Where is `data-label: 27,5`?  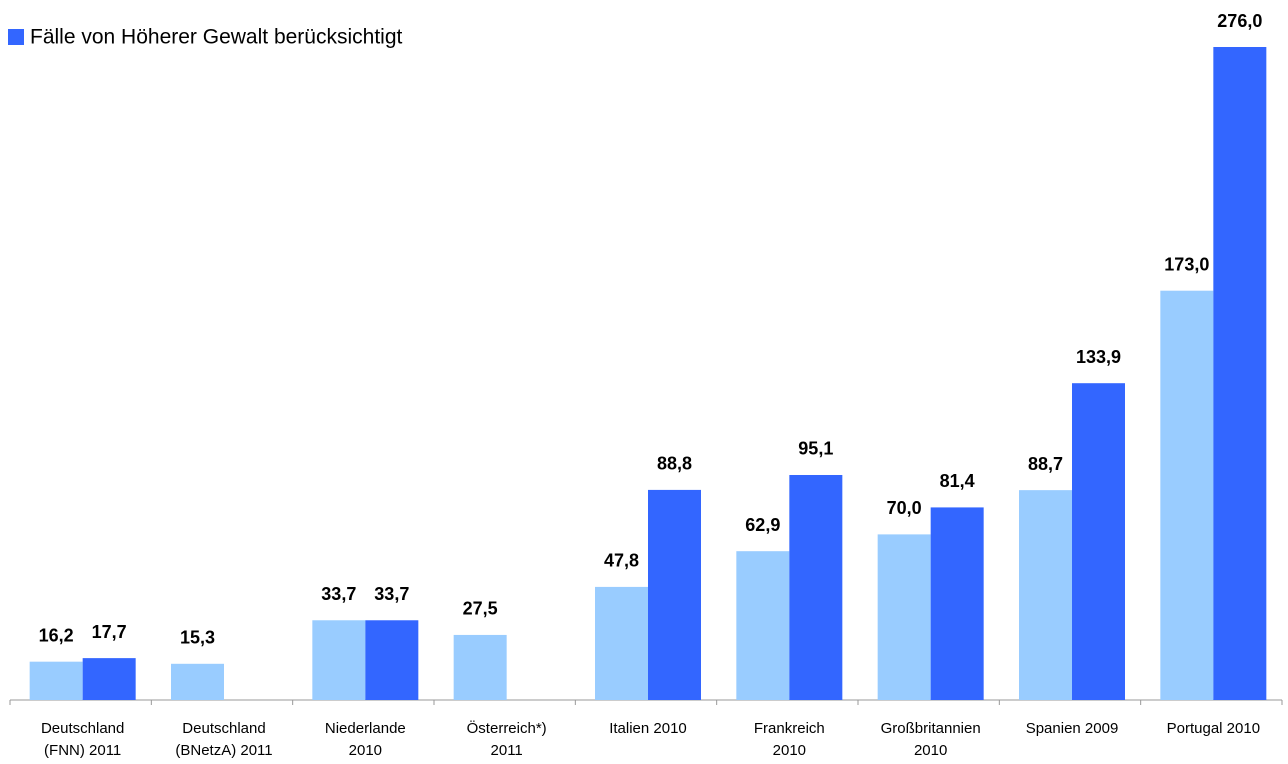
data-label: 27,5 is located at coordinates (480, 609).